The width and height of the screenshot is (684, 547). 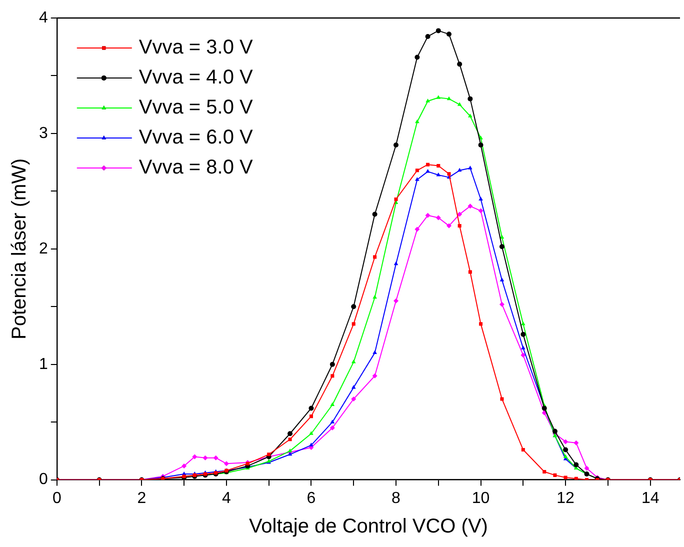 What do you see at coordinates (396, 498) in the screenshot?
I see `x-tick-label: 8` at bounding box center [396, 498].